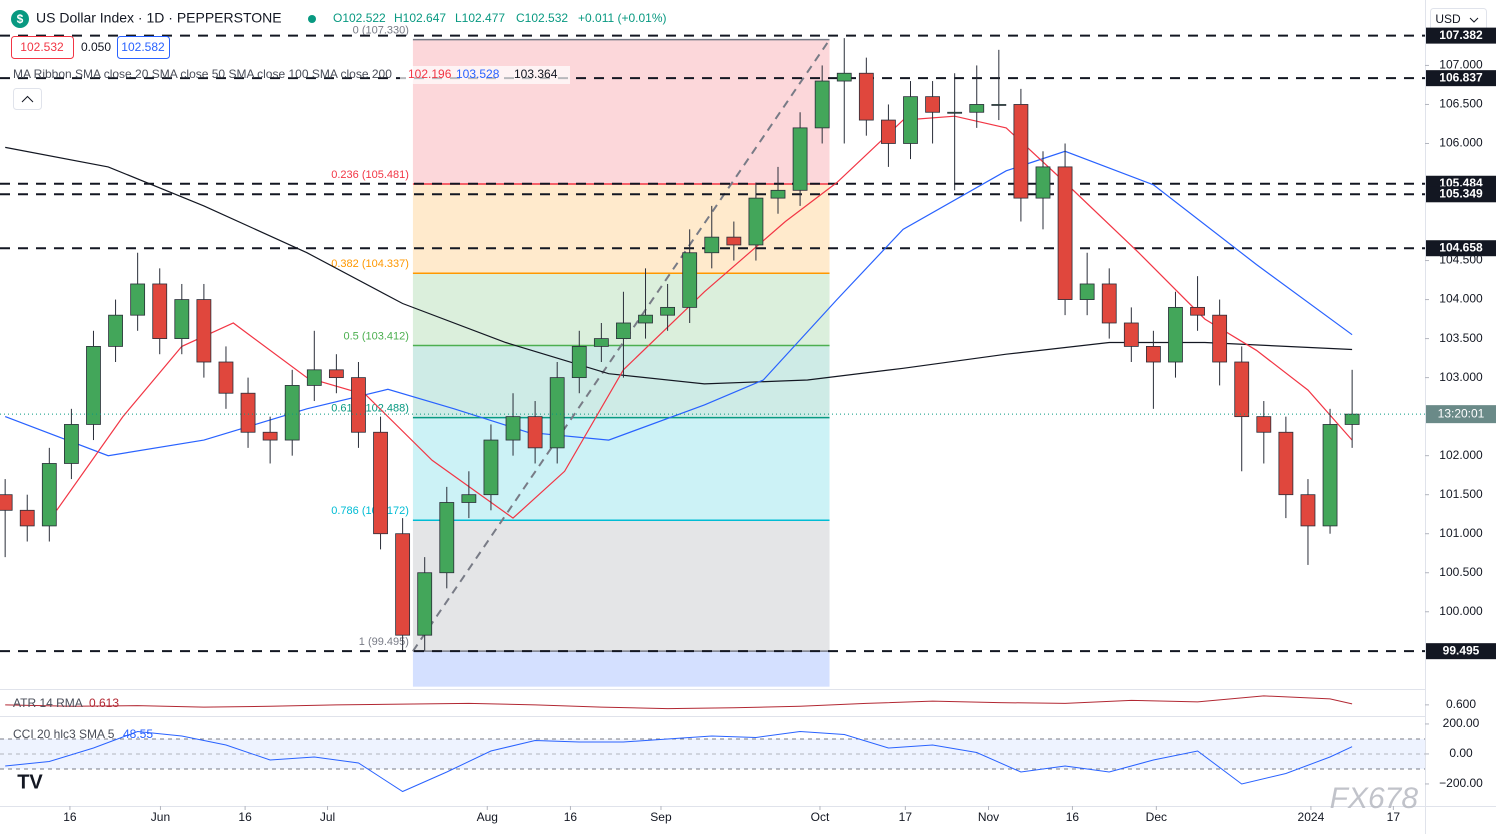 Image resolution: width=1496 pixels, height=834 pixels. I want to click on ma-value: 103.528, so click(478, 74).